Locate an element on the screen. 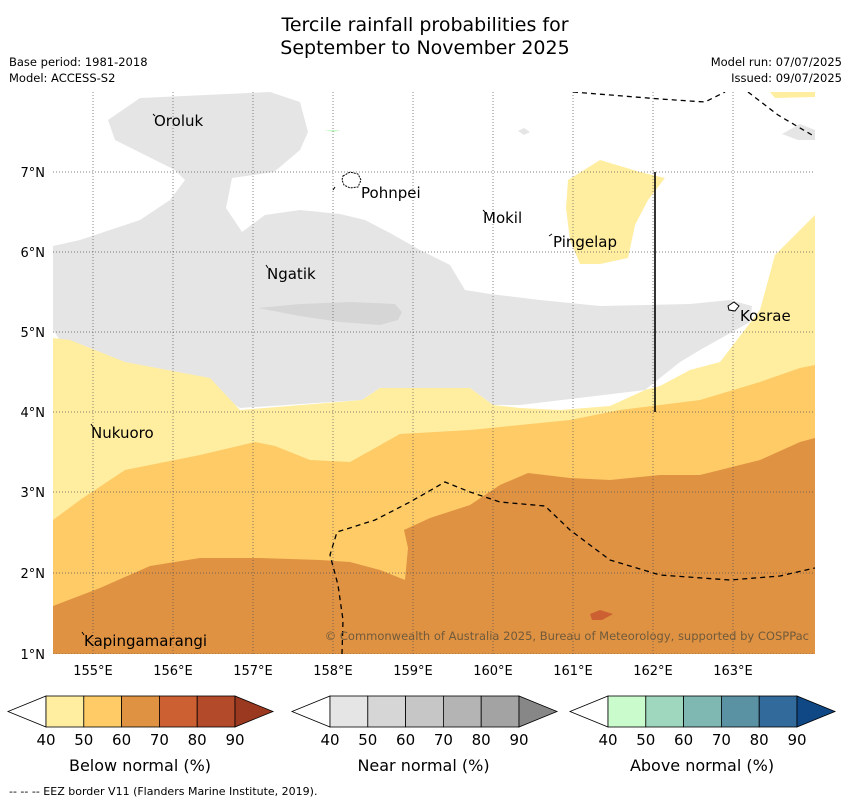 The width and height of the screenshot is (850, 804). lat-tick-label-2: 5°N is located at coordinates (33, 333).